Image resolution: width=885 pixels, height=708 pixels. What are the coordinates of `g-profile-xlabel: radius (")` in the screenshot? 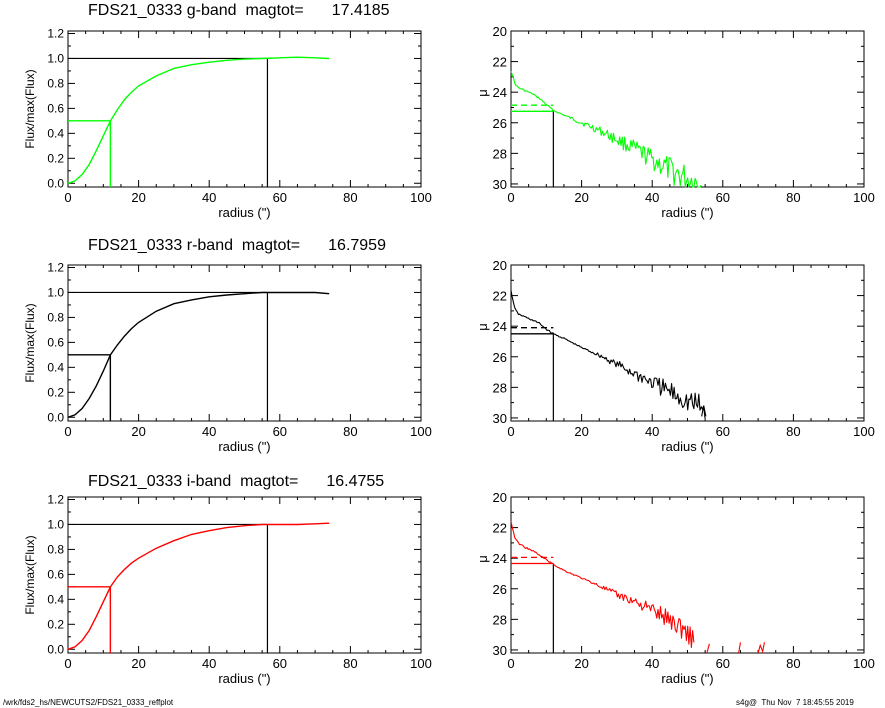 It's located at (687, 212).